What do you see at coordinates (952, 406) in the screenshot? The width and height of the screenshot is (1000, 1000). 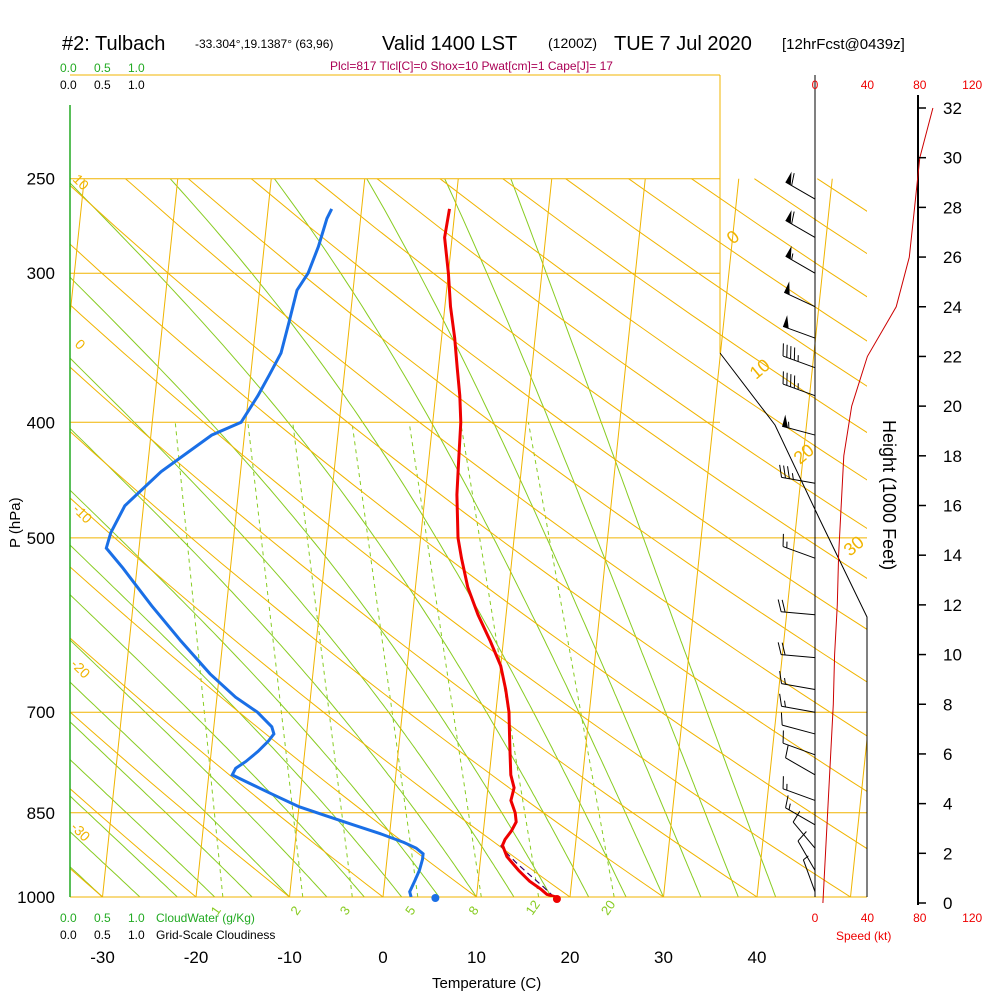 I see `height-tick-label: 20` at bounding box center [952, 406].